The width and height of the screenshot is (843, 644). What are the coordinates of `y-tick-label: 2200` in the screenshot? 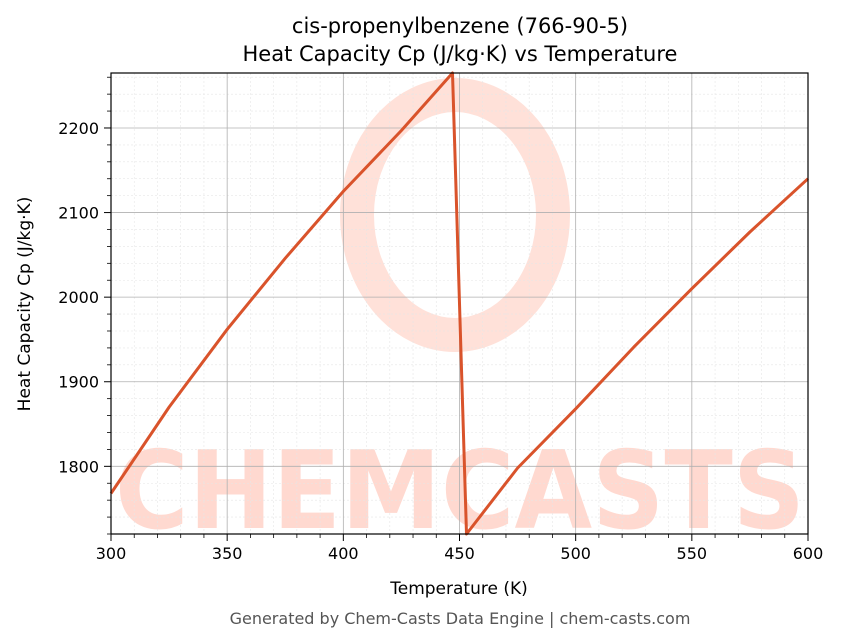 It's located at (78, 128).